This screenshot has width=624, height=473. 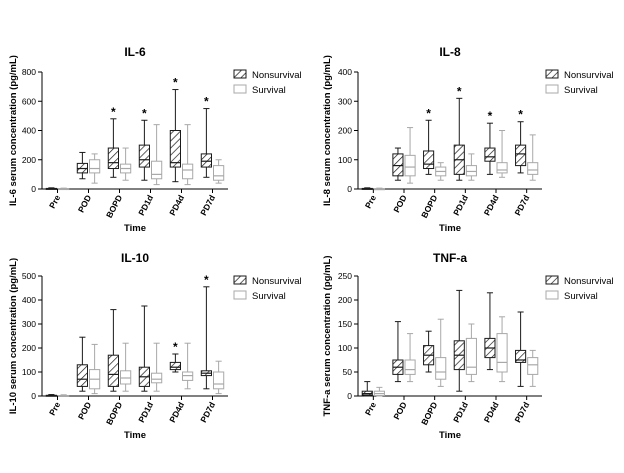 What do you see at coordinates (135, 258) in the screenshot?
I see `chart-title: IL-10` at bounding box center [135, 258].